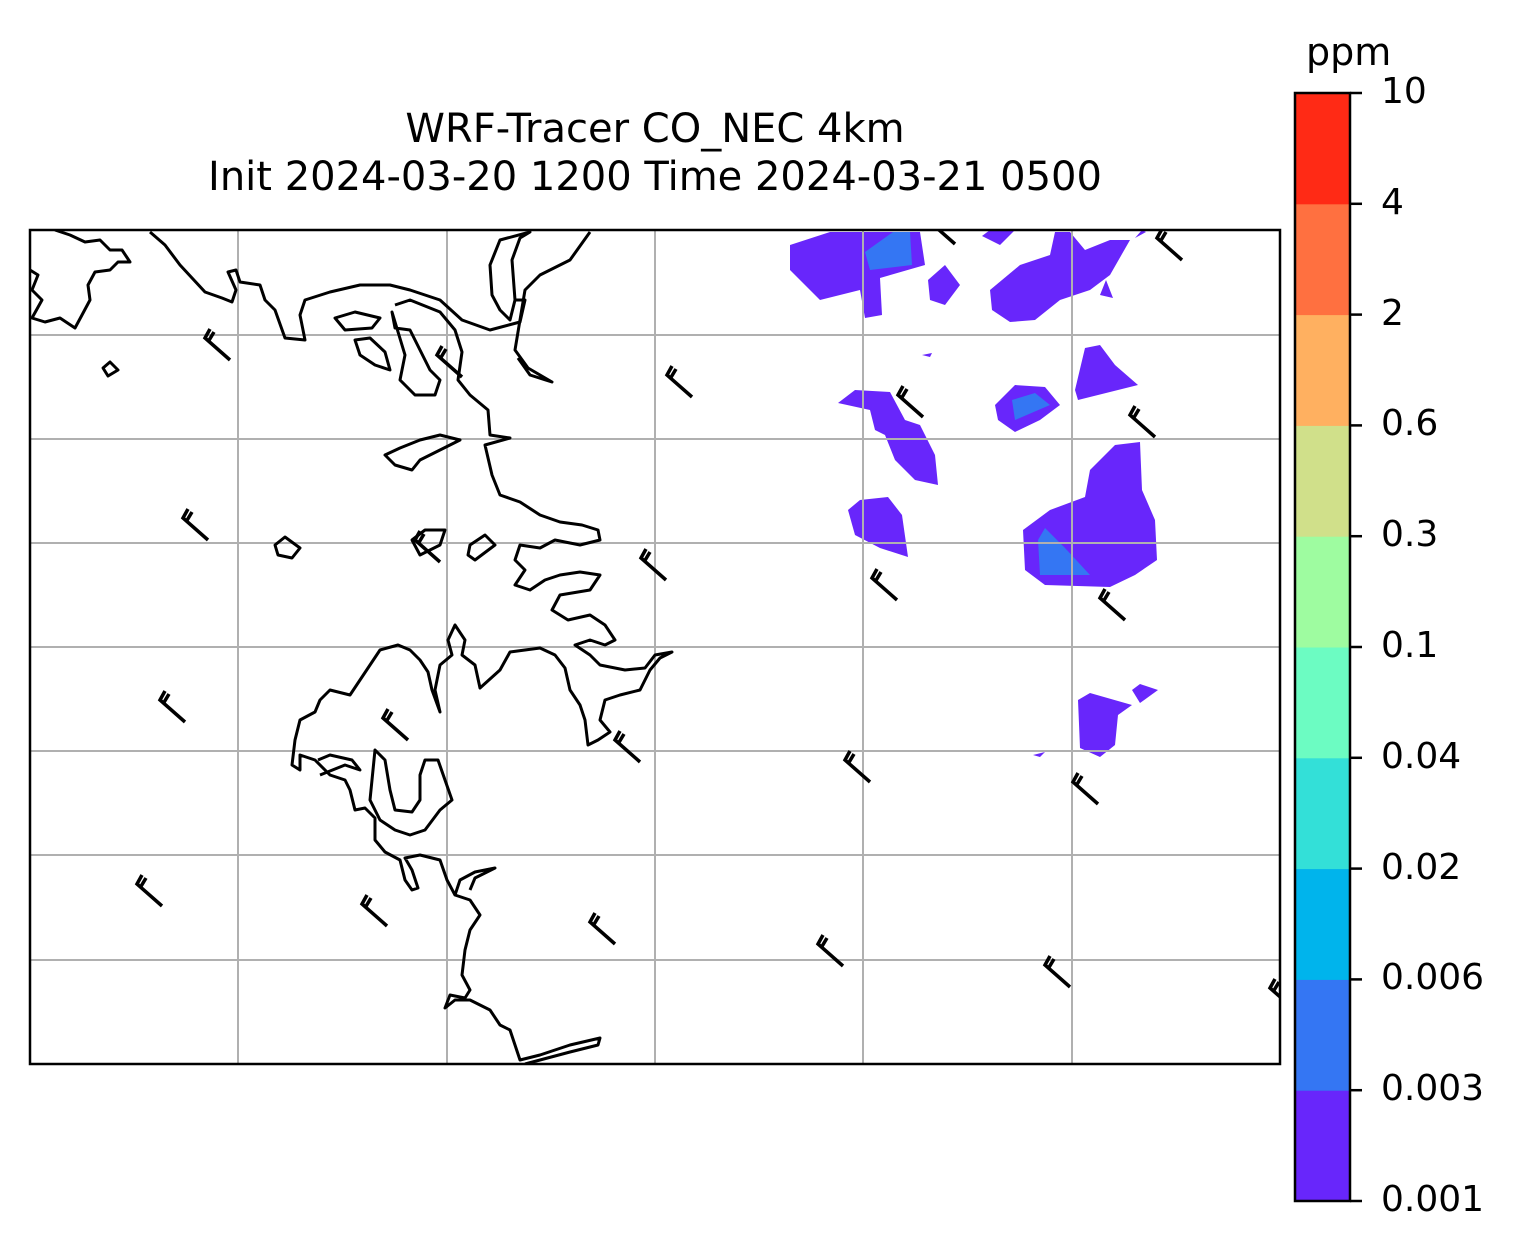 The height and width of the screenshot is (1256, 1528). I want to click on colorbar-tick-label: 0.001, so click(1433, 1199).